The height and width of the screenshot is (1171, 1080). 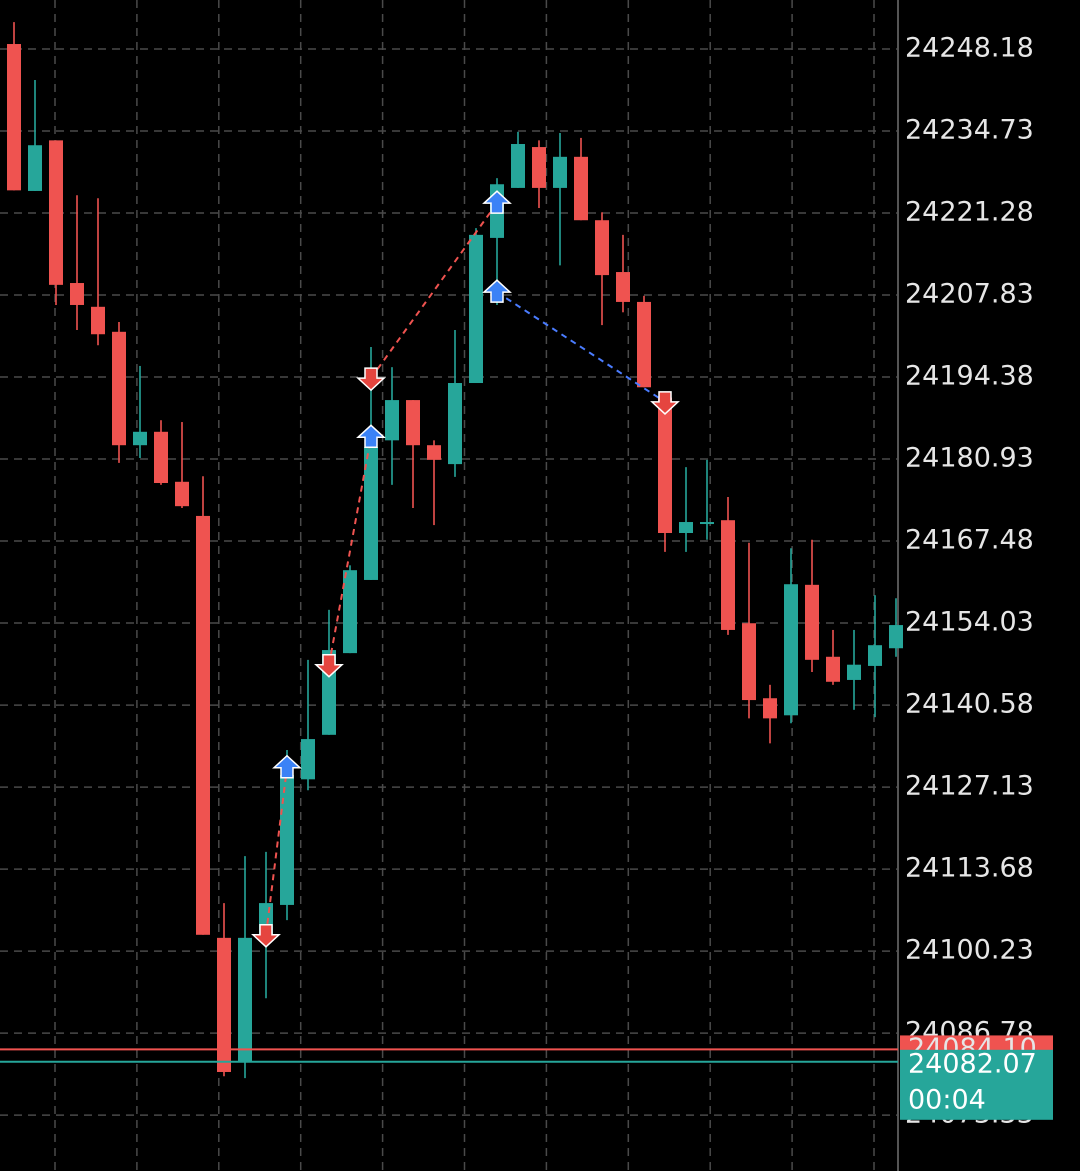 What do you see at coordinates (947, 1099) in the screenshot?
I see `countdown-label: 00:04` at bounding box center [947, 1099].